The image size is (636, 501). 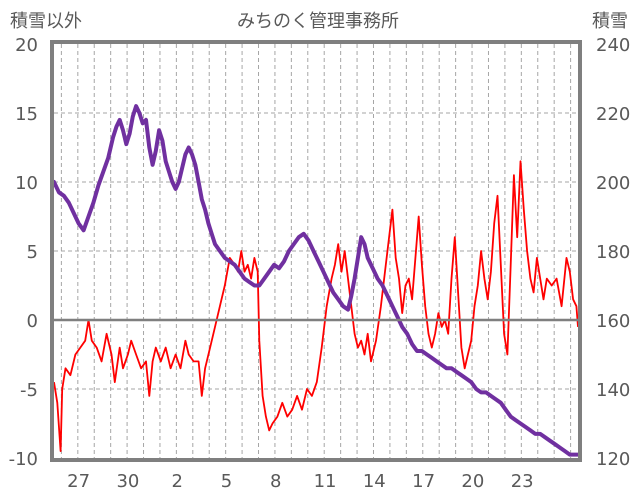 What do you see at coordinates (610, 21) in the screenshot?
I see `right-axis-label: 積雪` at bounding box center [610, 21].